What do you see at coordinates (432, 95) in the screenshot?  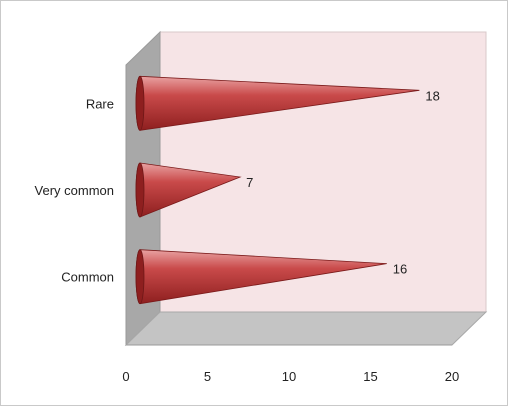 I see `data-label: 18` at bounding box center [432, 95].